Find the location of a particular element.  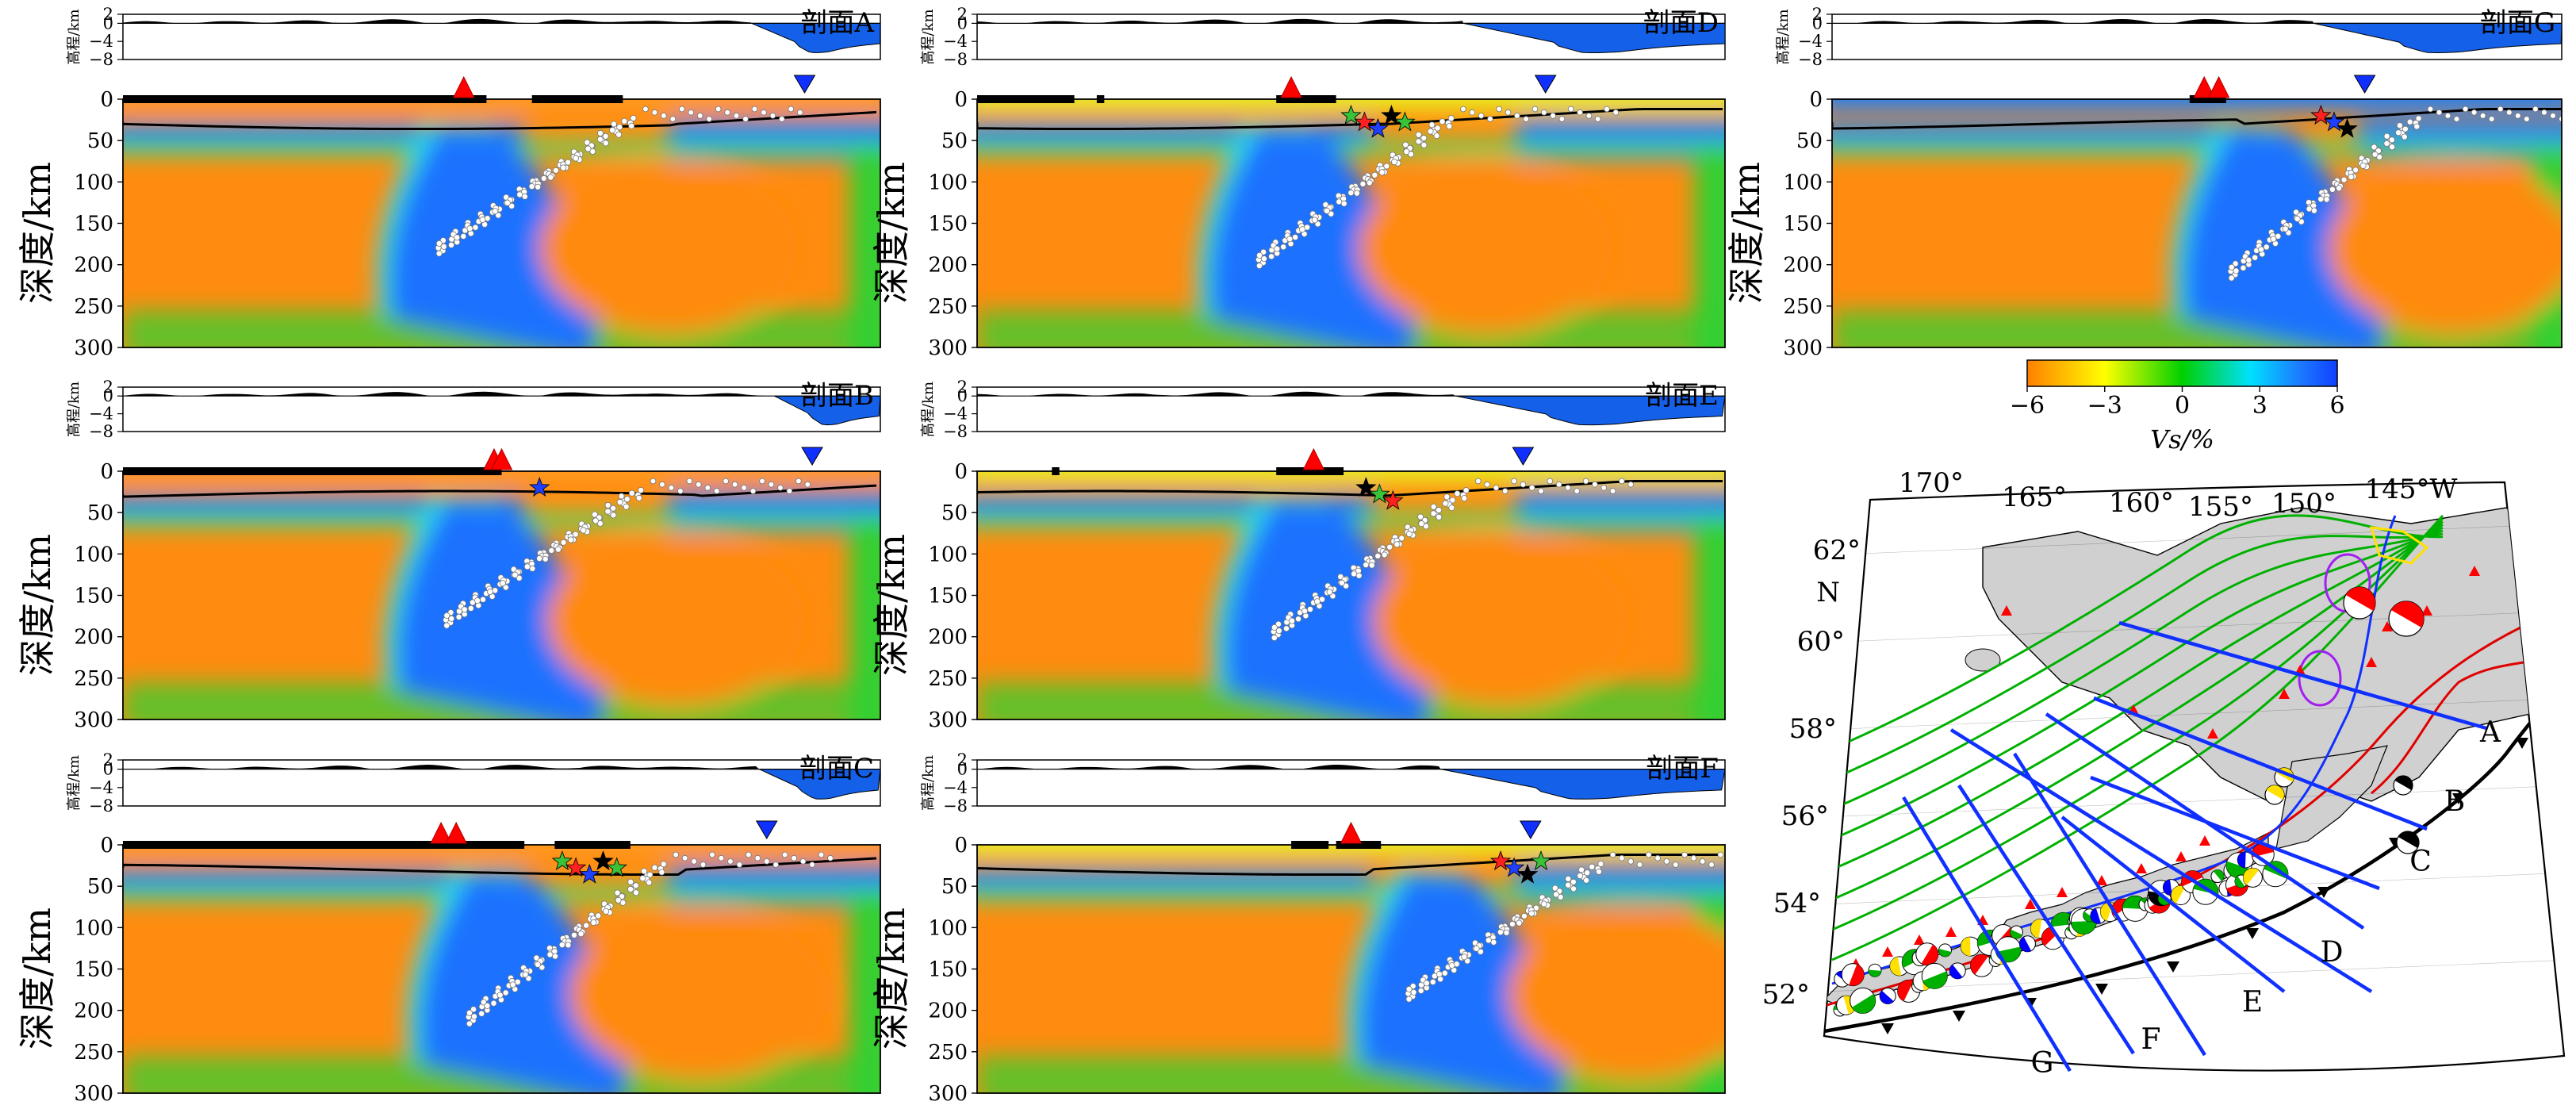

elev-tick-label: 0 is located at coordinates (963, 23).